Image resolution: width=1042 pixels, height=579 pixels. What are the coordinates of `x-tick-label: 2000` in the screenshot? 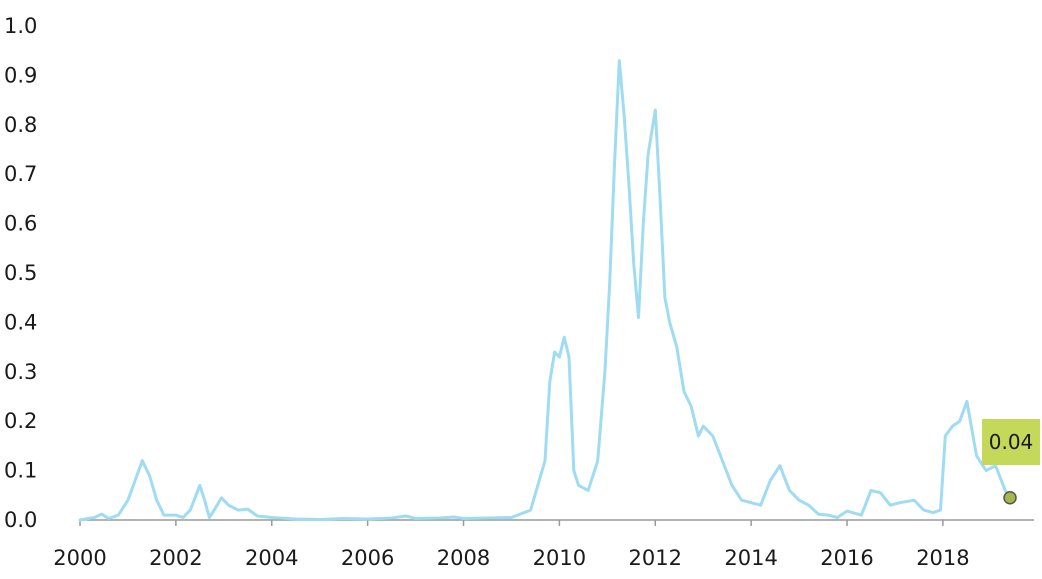 It's located at (79, 558).